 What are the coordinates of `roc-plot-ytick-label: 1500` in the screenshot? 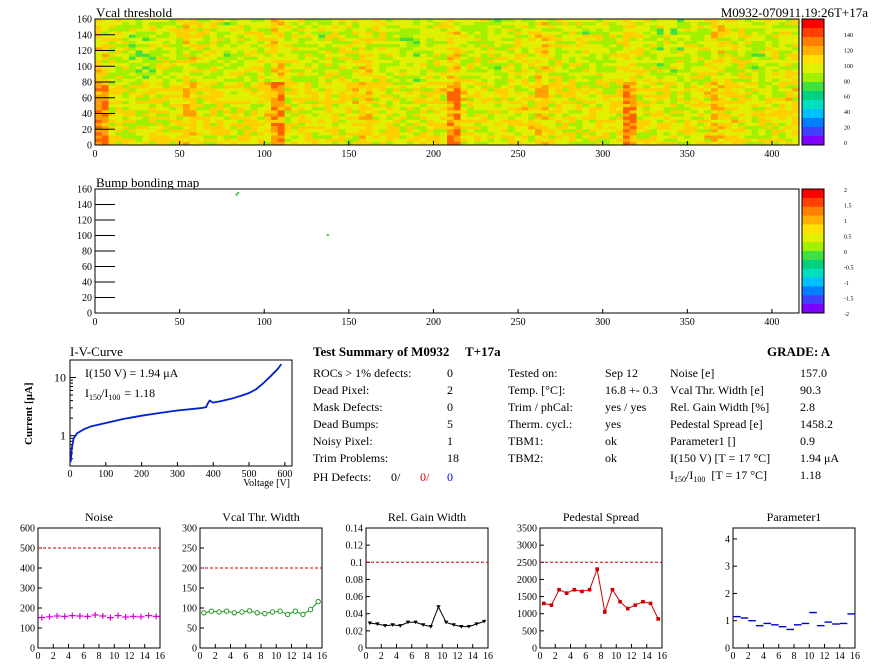 It's located at (527, 597).